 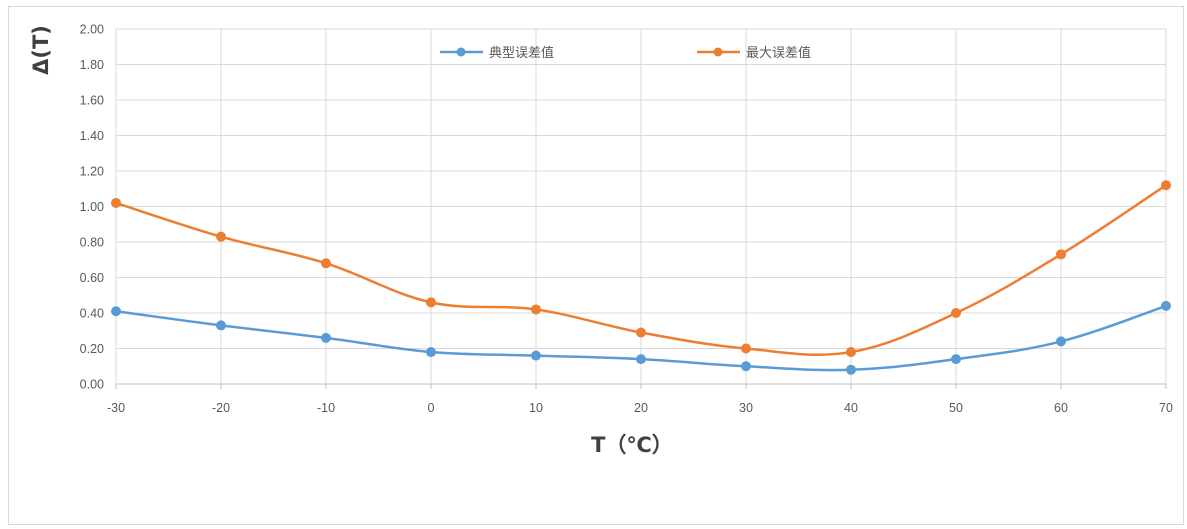 I want to click on x-axis-title: T（℃）, so click(x=632, y=445).